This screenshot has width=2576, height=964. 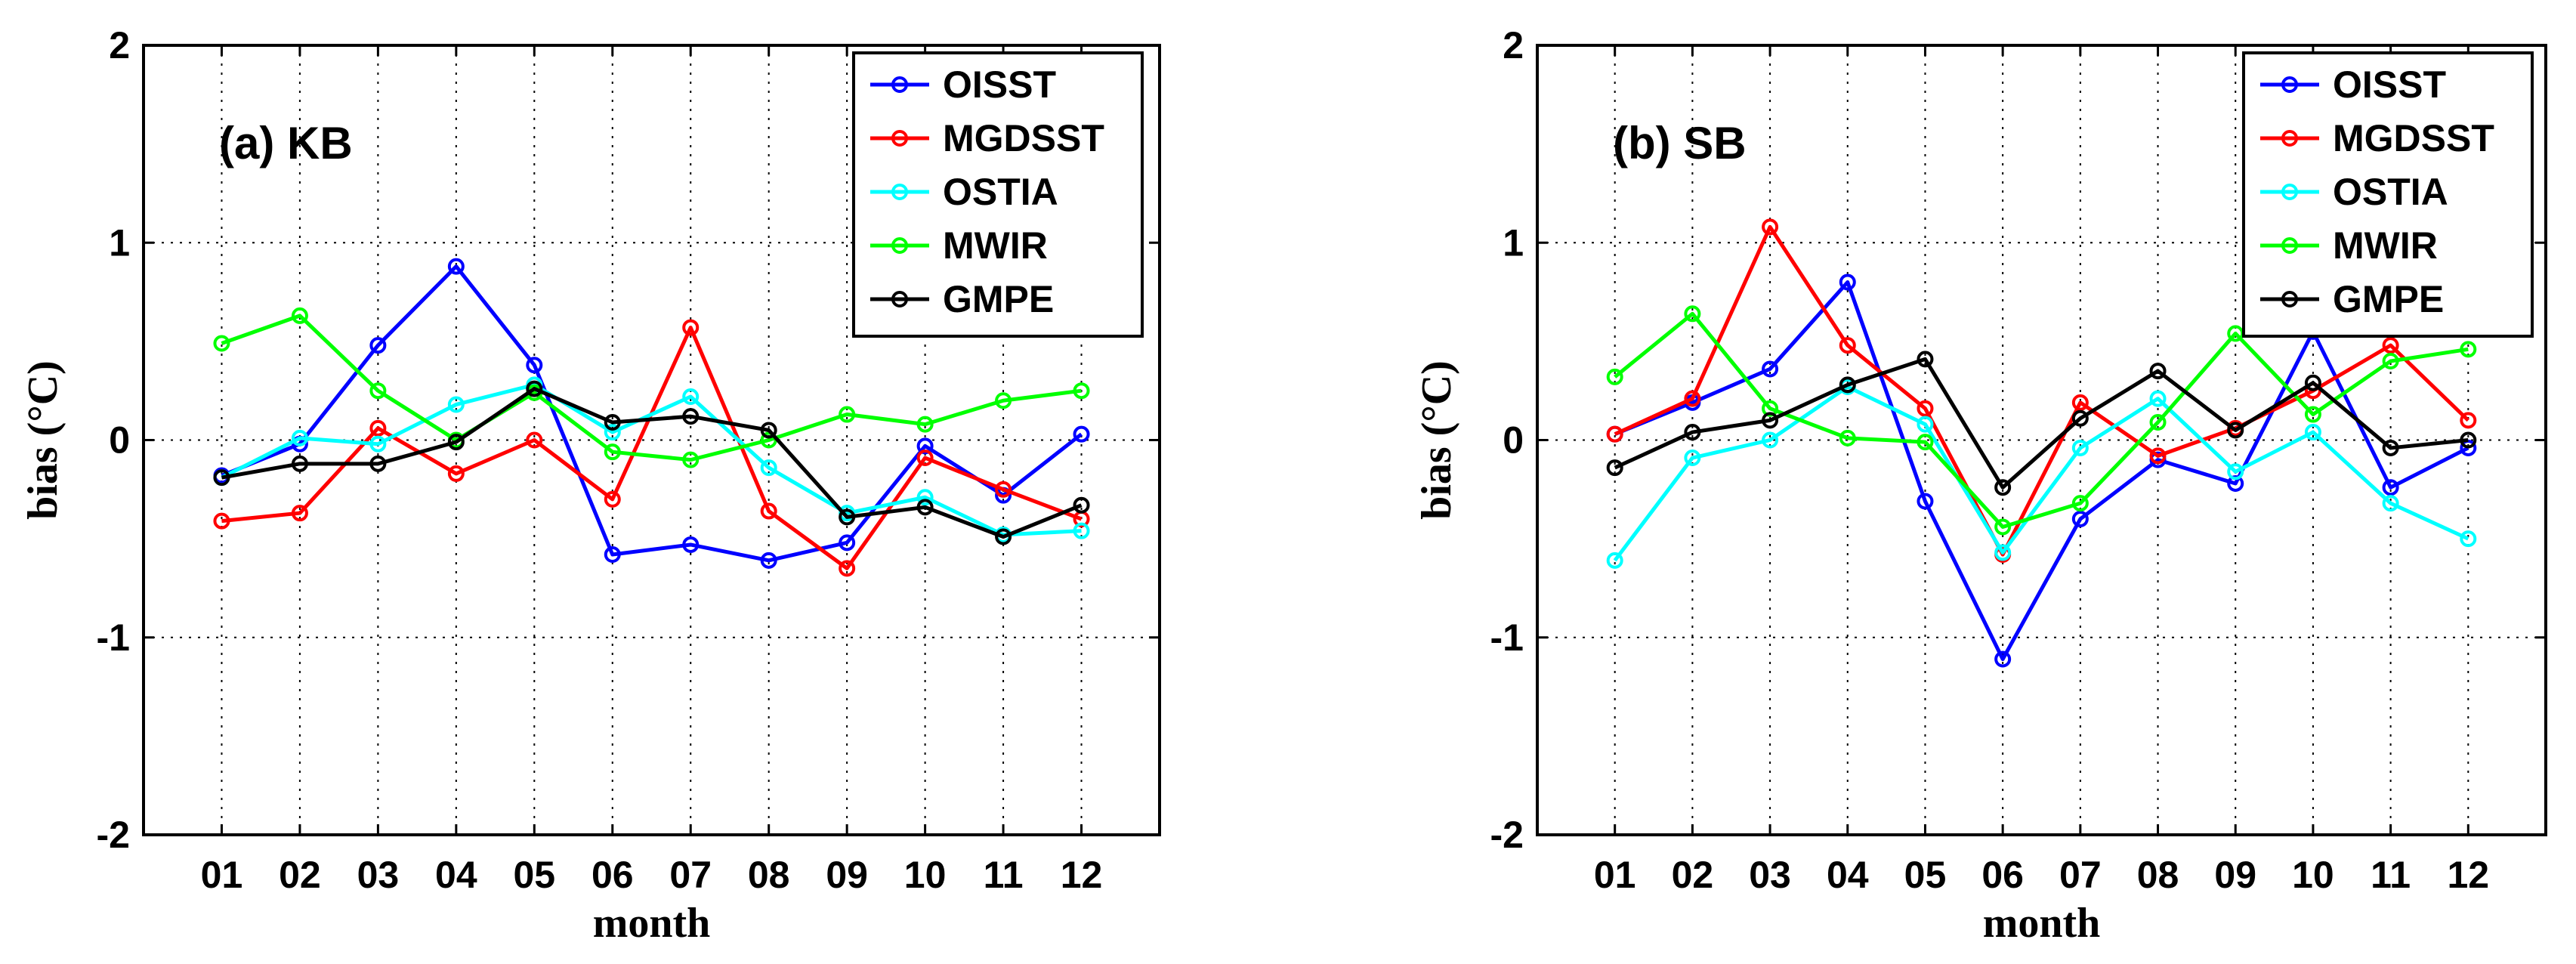 What do you see at coordinates (1507, 835) in the screenshot?
I see `y-tick-label: -2` at bounding box center [1507, 835].